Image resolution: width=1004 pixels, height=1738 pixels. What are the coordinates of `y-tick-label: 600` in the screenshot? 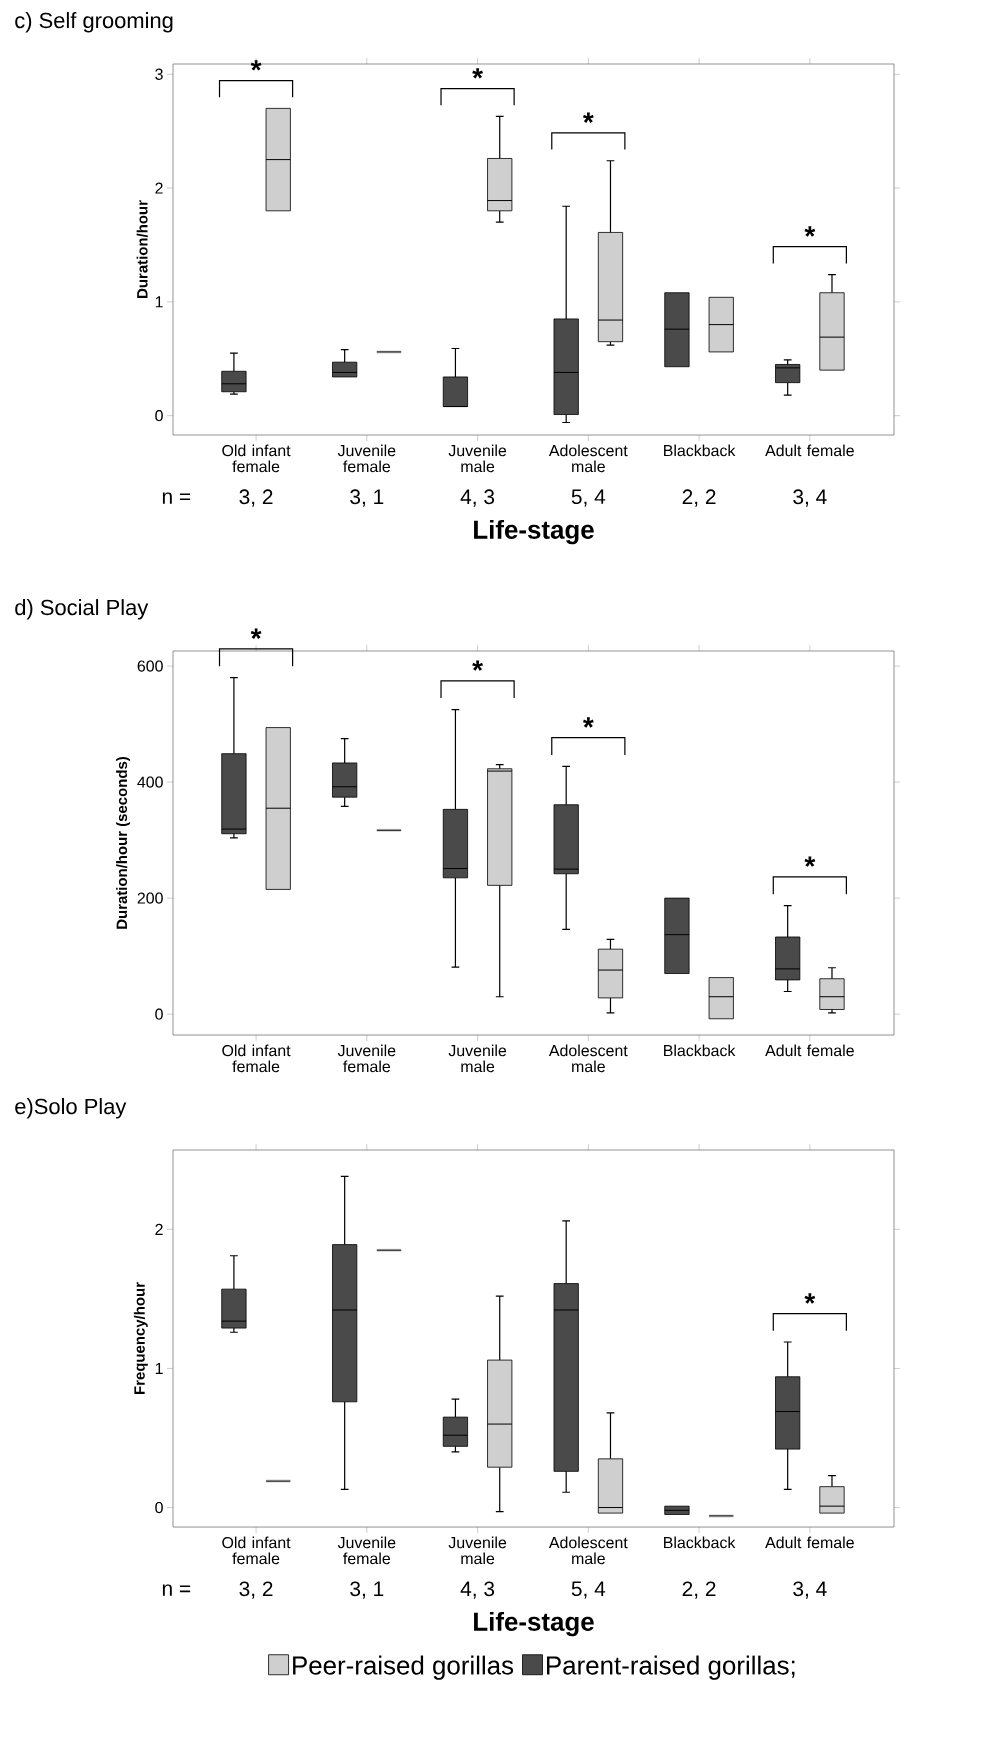 It's located at (150, 666).